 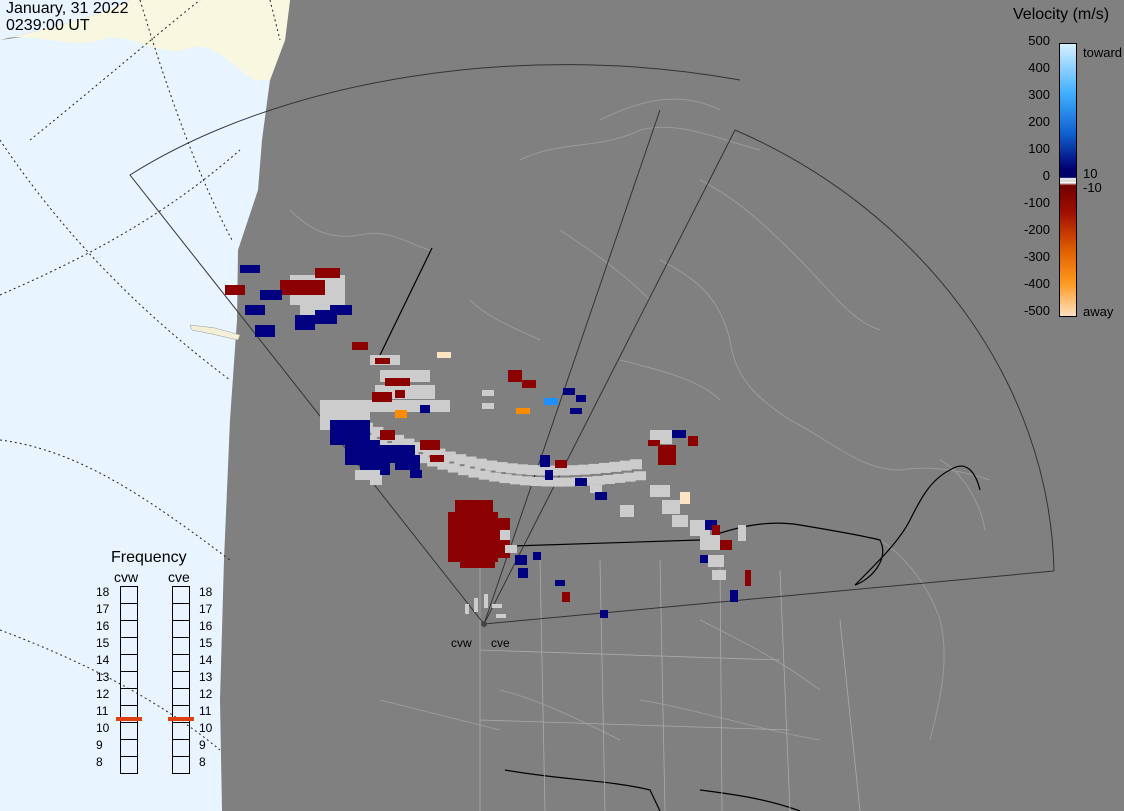 I want to click on colorbar-tick-label: -200, so click(x=1036, y=229).